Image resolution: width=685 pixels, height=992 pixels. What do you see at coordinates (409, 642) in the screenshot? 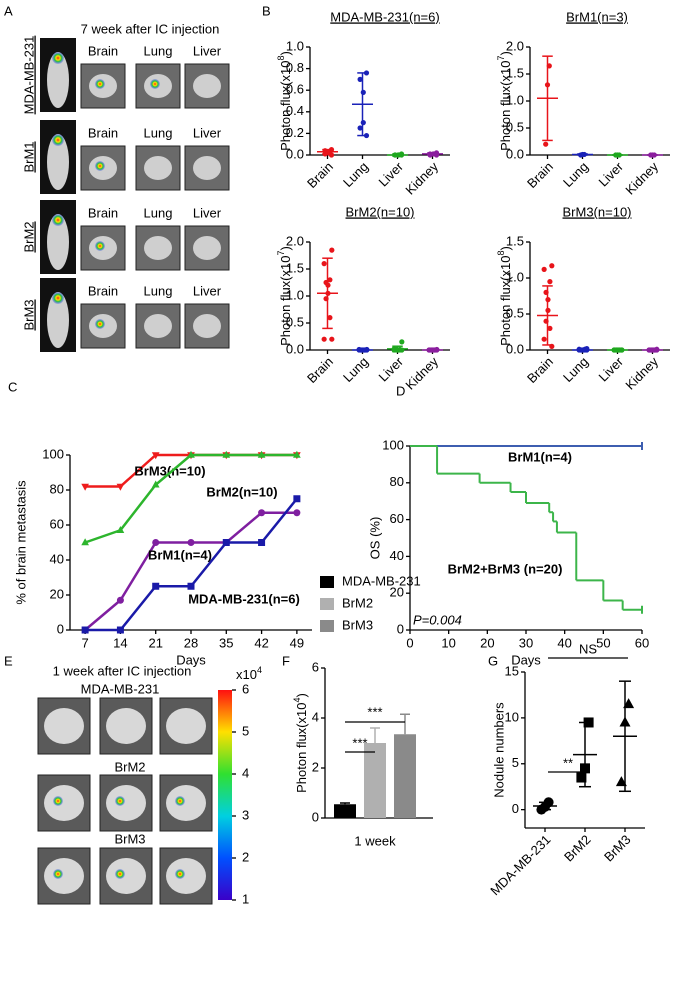
I see `x-tick-label: 0` at bounding box center [409, 642].